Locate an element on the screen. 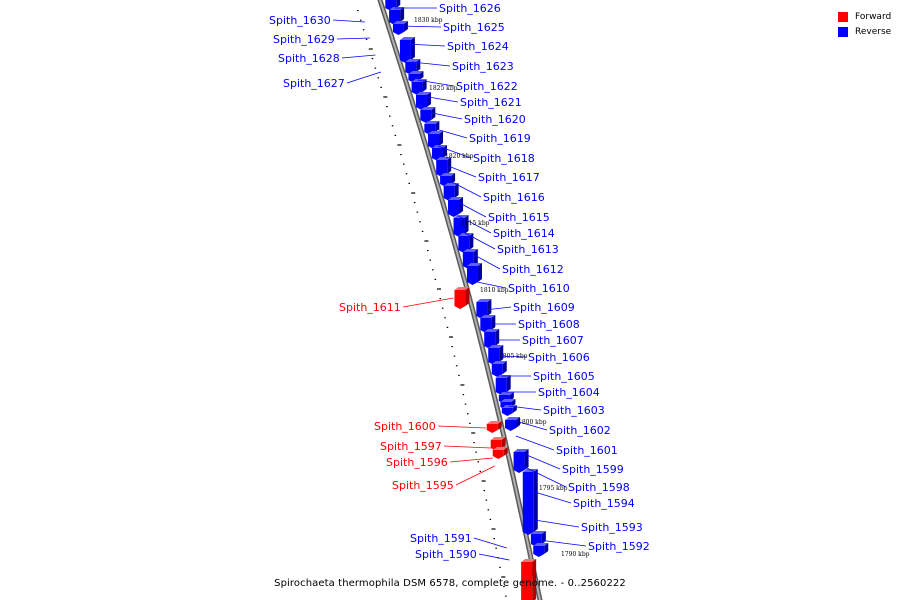 Image resolution: width=900 pixels, height=600 pixels. gene-label: Spith_1600 is located at coordinates (405, 426).